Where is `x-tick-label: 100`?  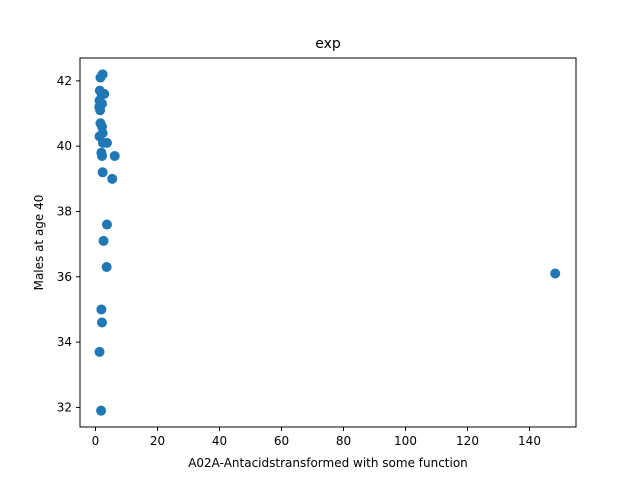
x-tick-label: 100 is located at coordinates (405, 441).